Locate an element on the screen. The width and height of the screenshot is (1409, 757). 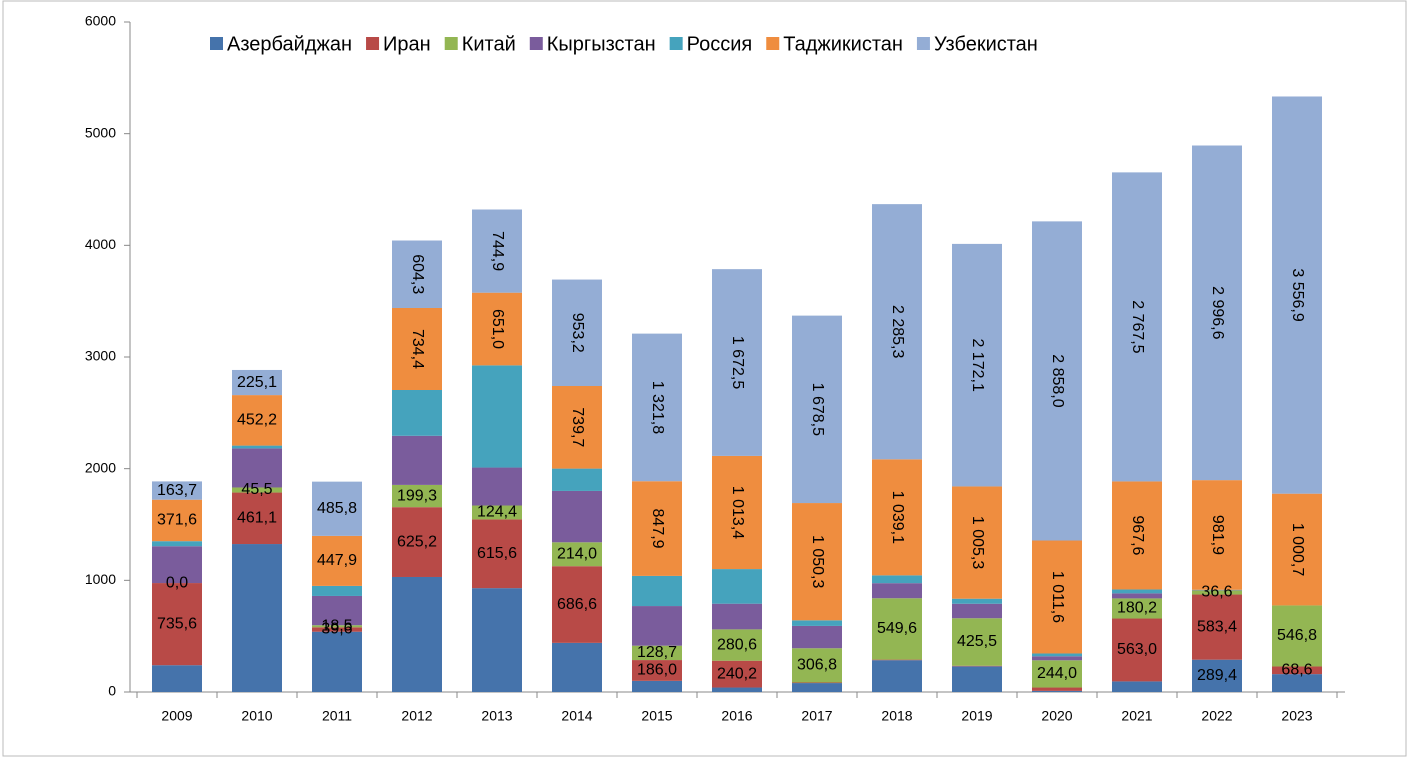
data-label: 214,0 is located at coordinates (577, 553).